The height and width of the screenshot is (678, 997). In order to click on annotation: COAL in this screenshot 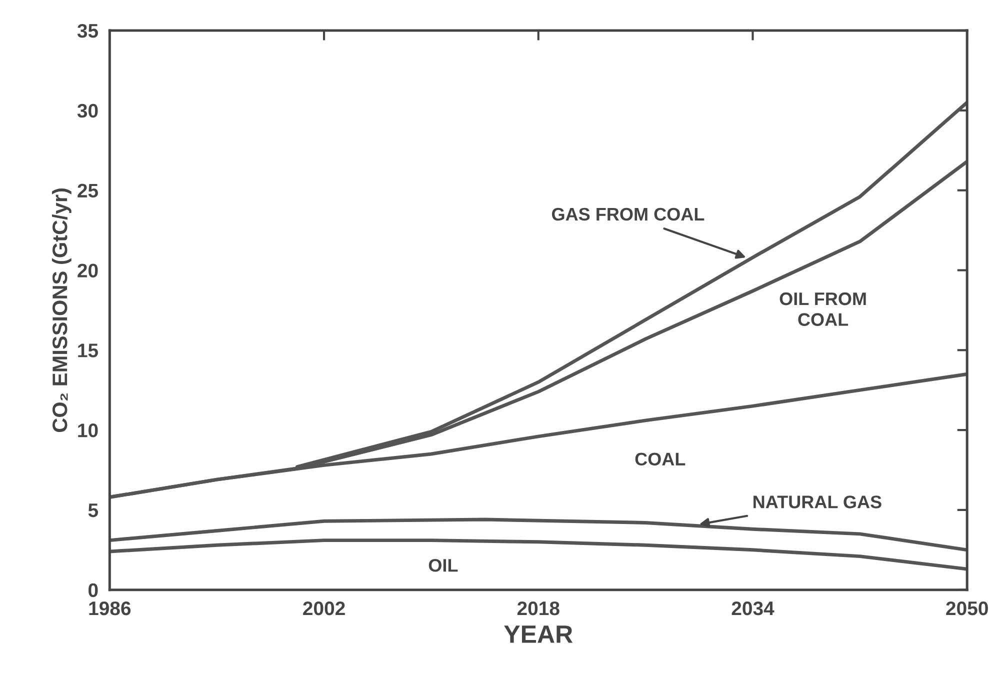, I will do `click(660, 459)`.